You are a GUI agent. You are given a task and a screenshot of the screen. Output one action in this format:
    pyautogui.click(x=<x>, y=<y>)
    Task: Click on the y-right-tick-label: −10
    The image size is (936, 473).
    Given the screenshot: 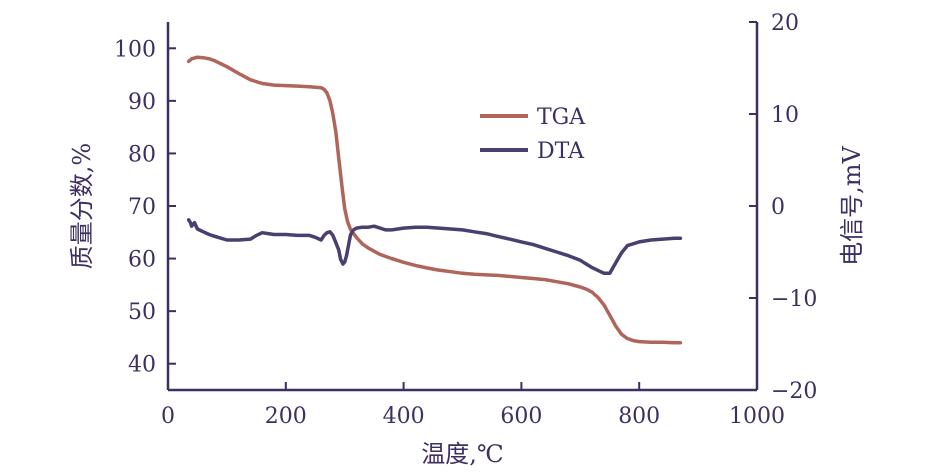 What is the action you would take?
    pyautogui.click(x=794, y=299)
    